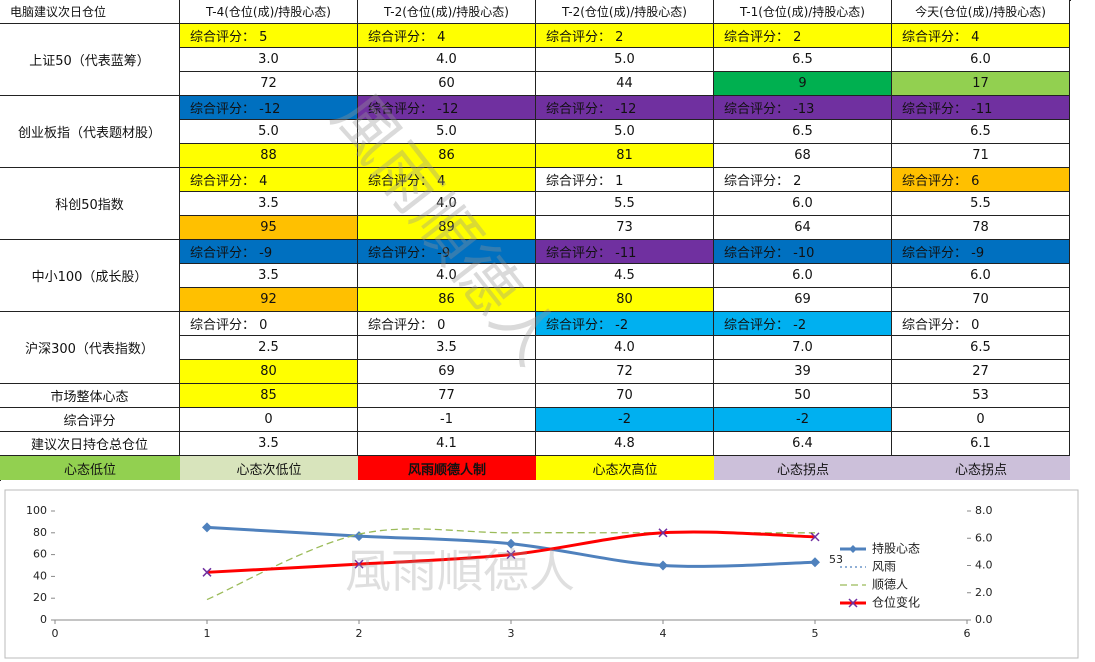  Describe the element at coordinates (803, 108) in the screenshot. I see `score-cell: 综合评分： -13` at that location.